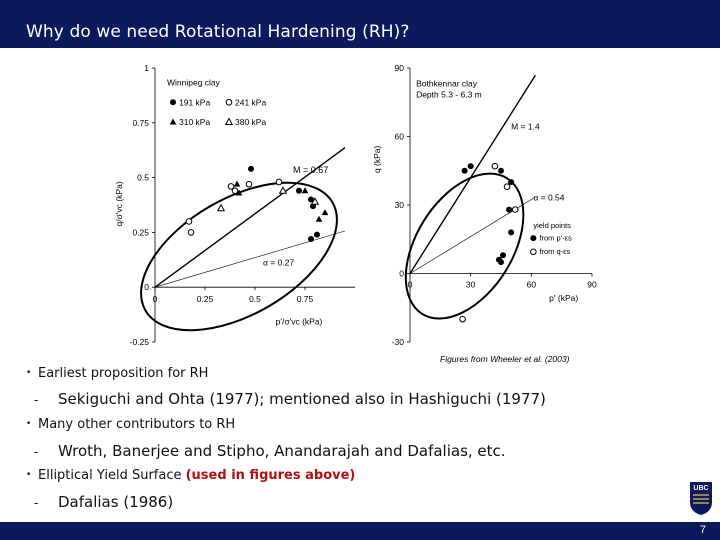 This screenshot has height=540, width=720. What do you see at coordinates (552, 225) in the screenshot?
I see `legend-title: yield points` at bounding box center [552, 225].